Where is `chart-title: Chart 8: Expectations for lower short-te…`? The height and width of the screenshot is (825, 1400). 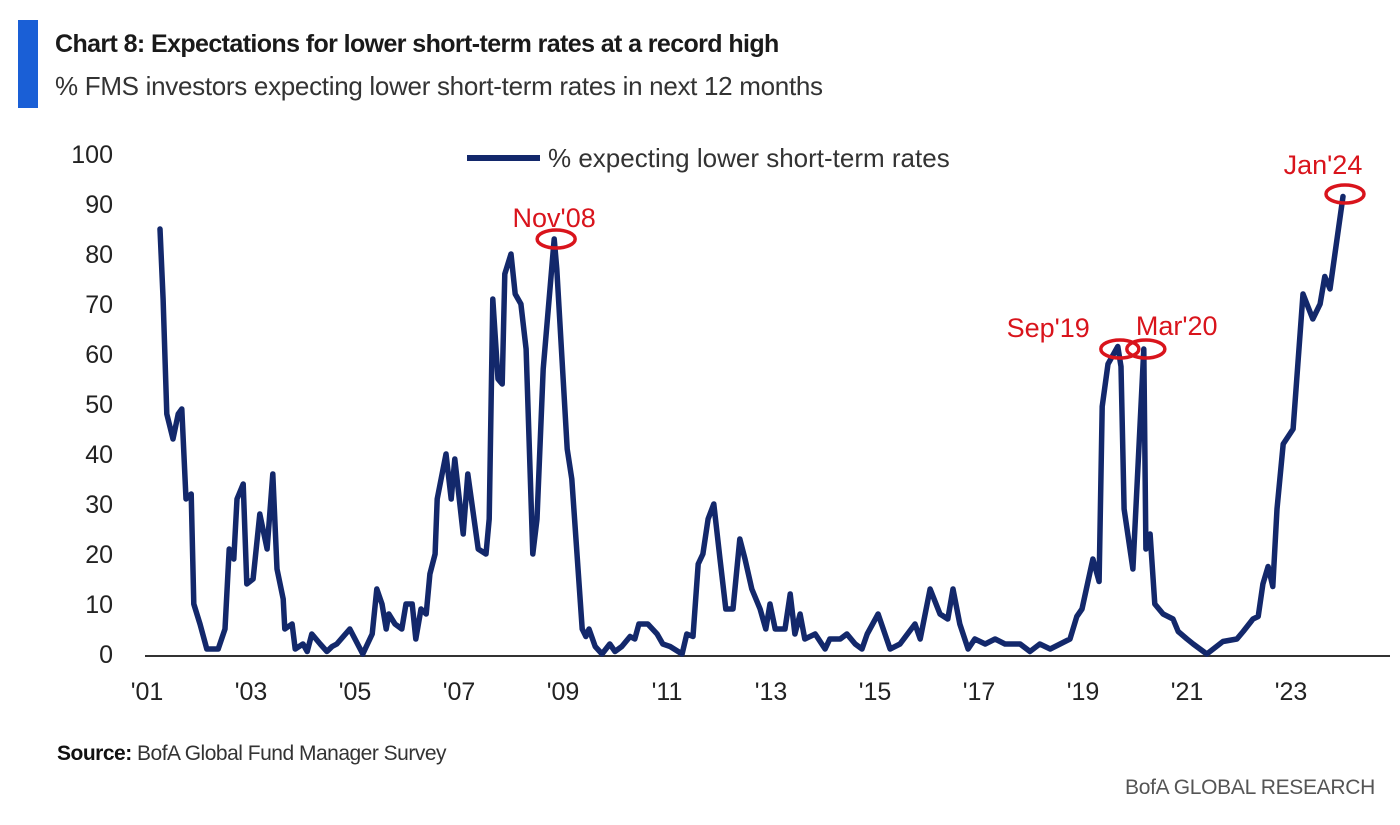
chart-title: Chart 8: Expectations for lower short-te… is located at coordinates (417, 44).